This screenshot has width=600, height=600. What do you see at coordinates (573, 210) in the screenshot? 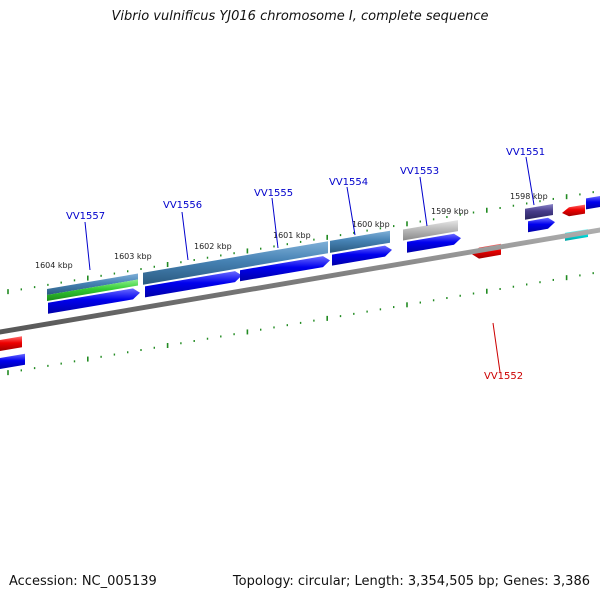
I see `reverse-cds-small` at bounding box center [573, 210].